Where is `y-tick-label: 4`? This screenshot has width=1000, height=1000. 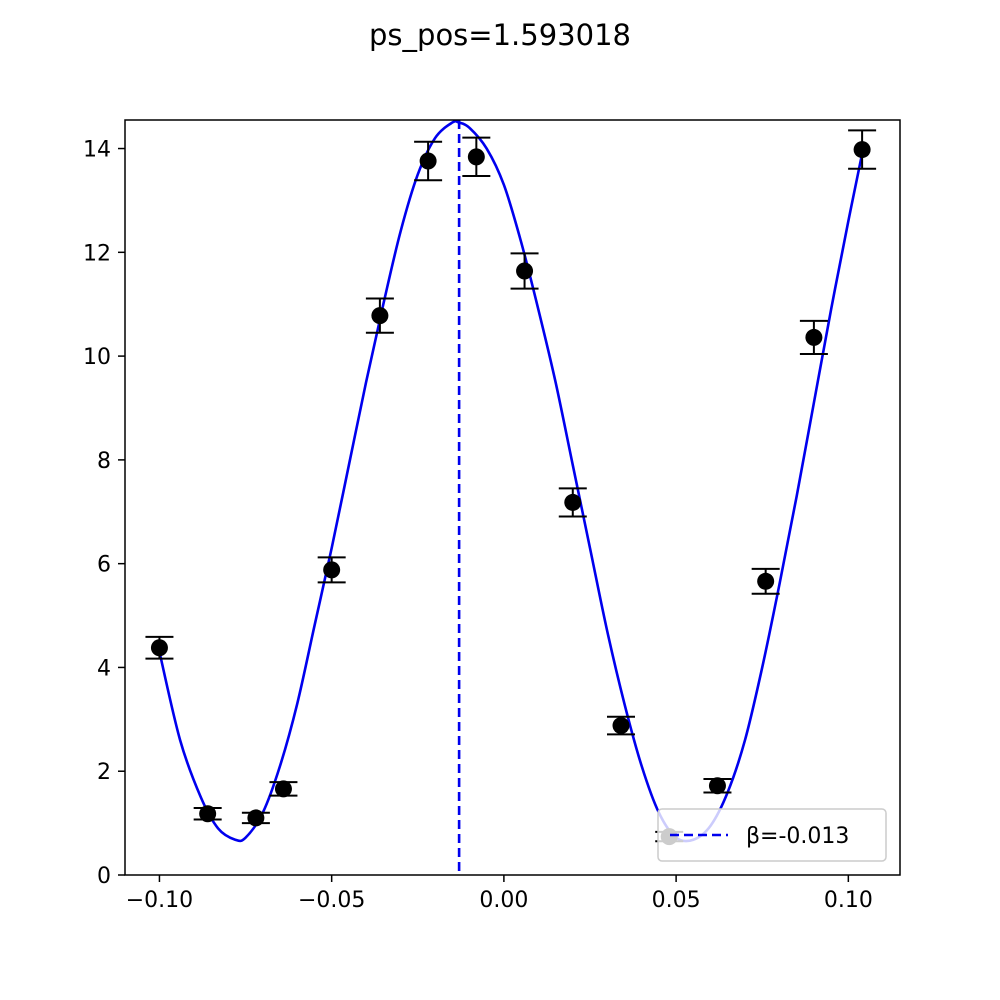
y-tick-label: 4 is located at coordinates (104, 668).